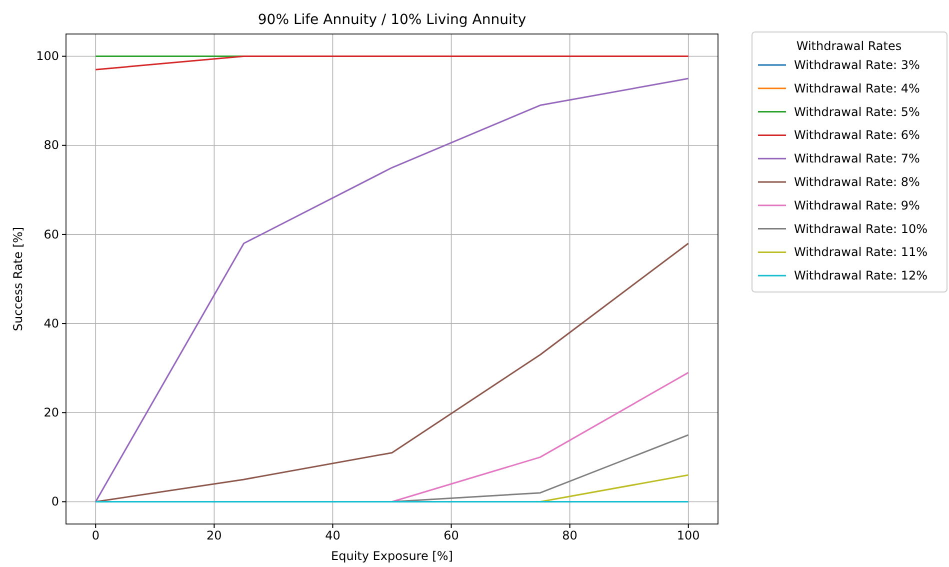 The width and height of the screenshot is (949, 567). Describe the element at coordinates (214, 535) in the screenshot. I see `x-tick-label: 20` at that location.